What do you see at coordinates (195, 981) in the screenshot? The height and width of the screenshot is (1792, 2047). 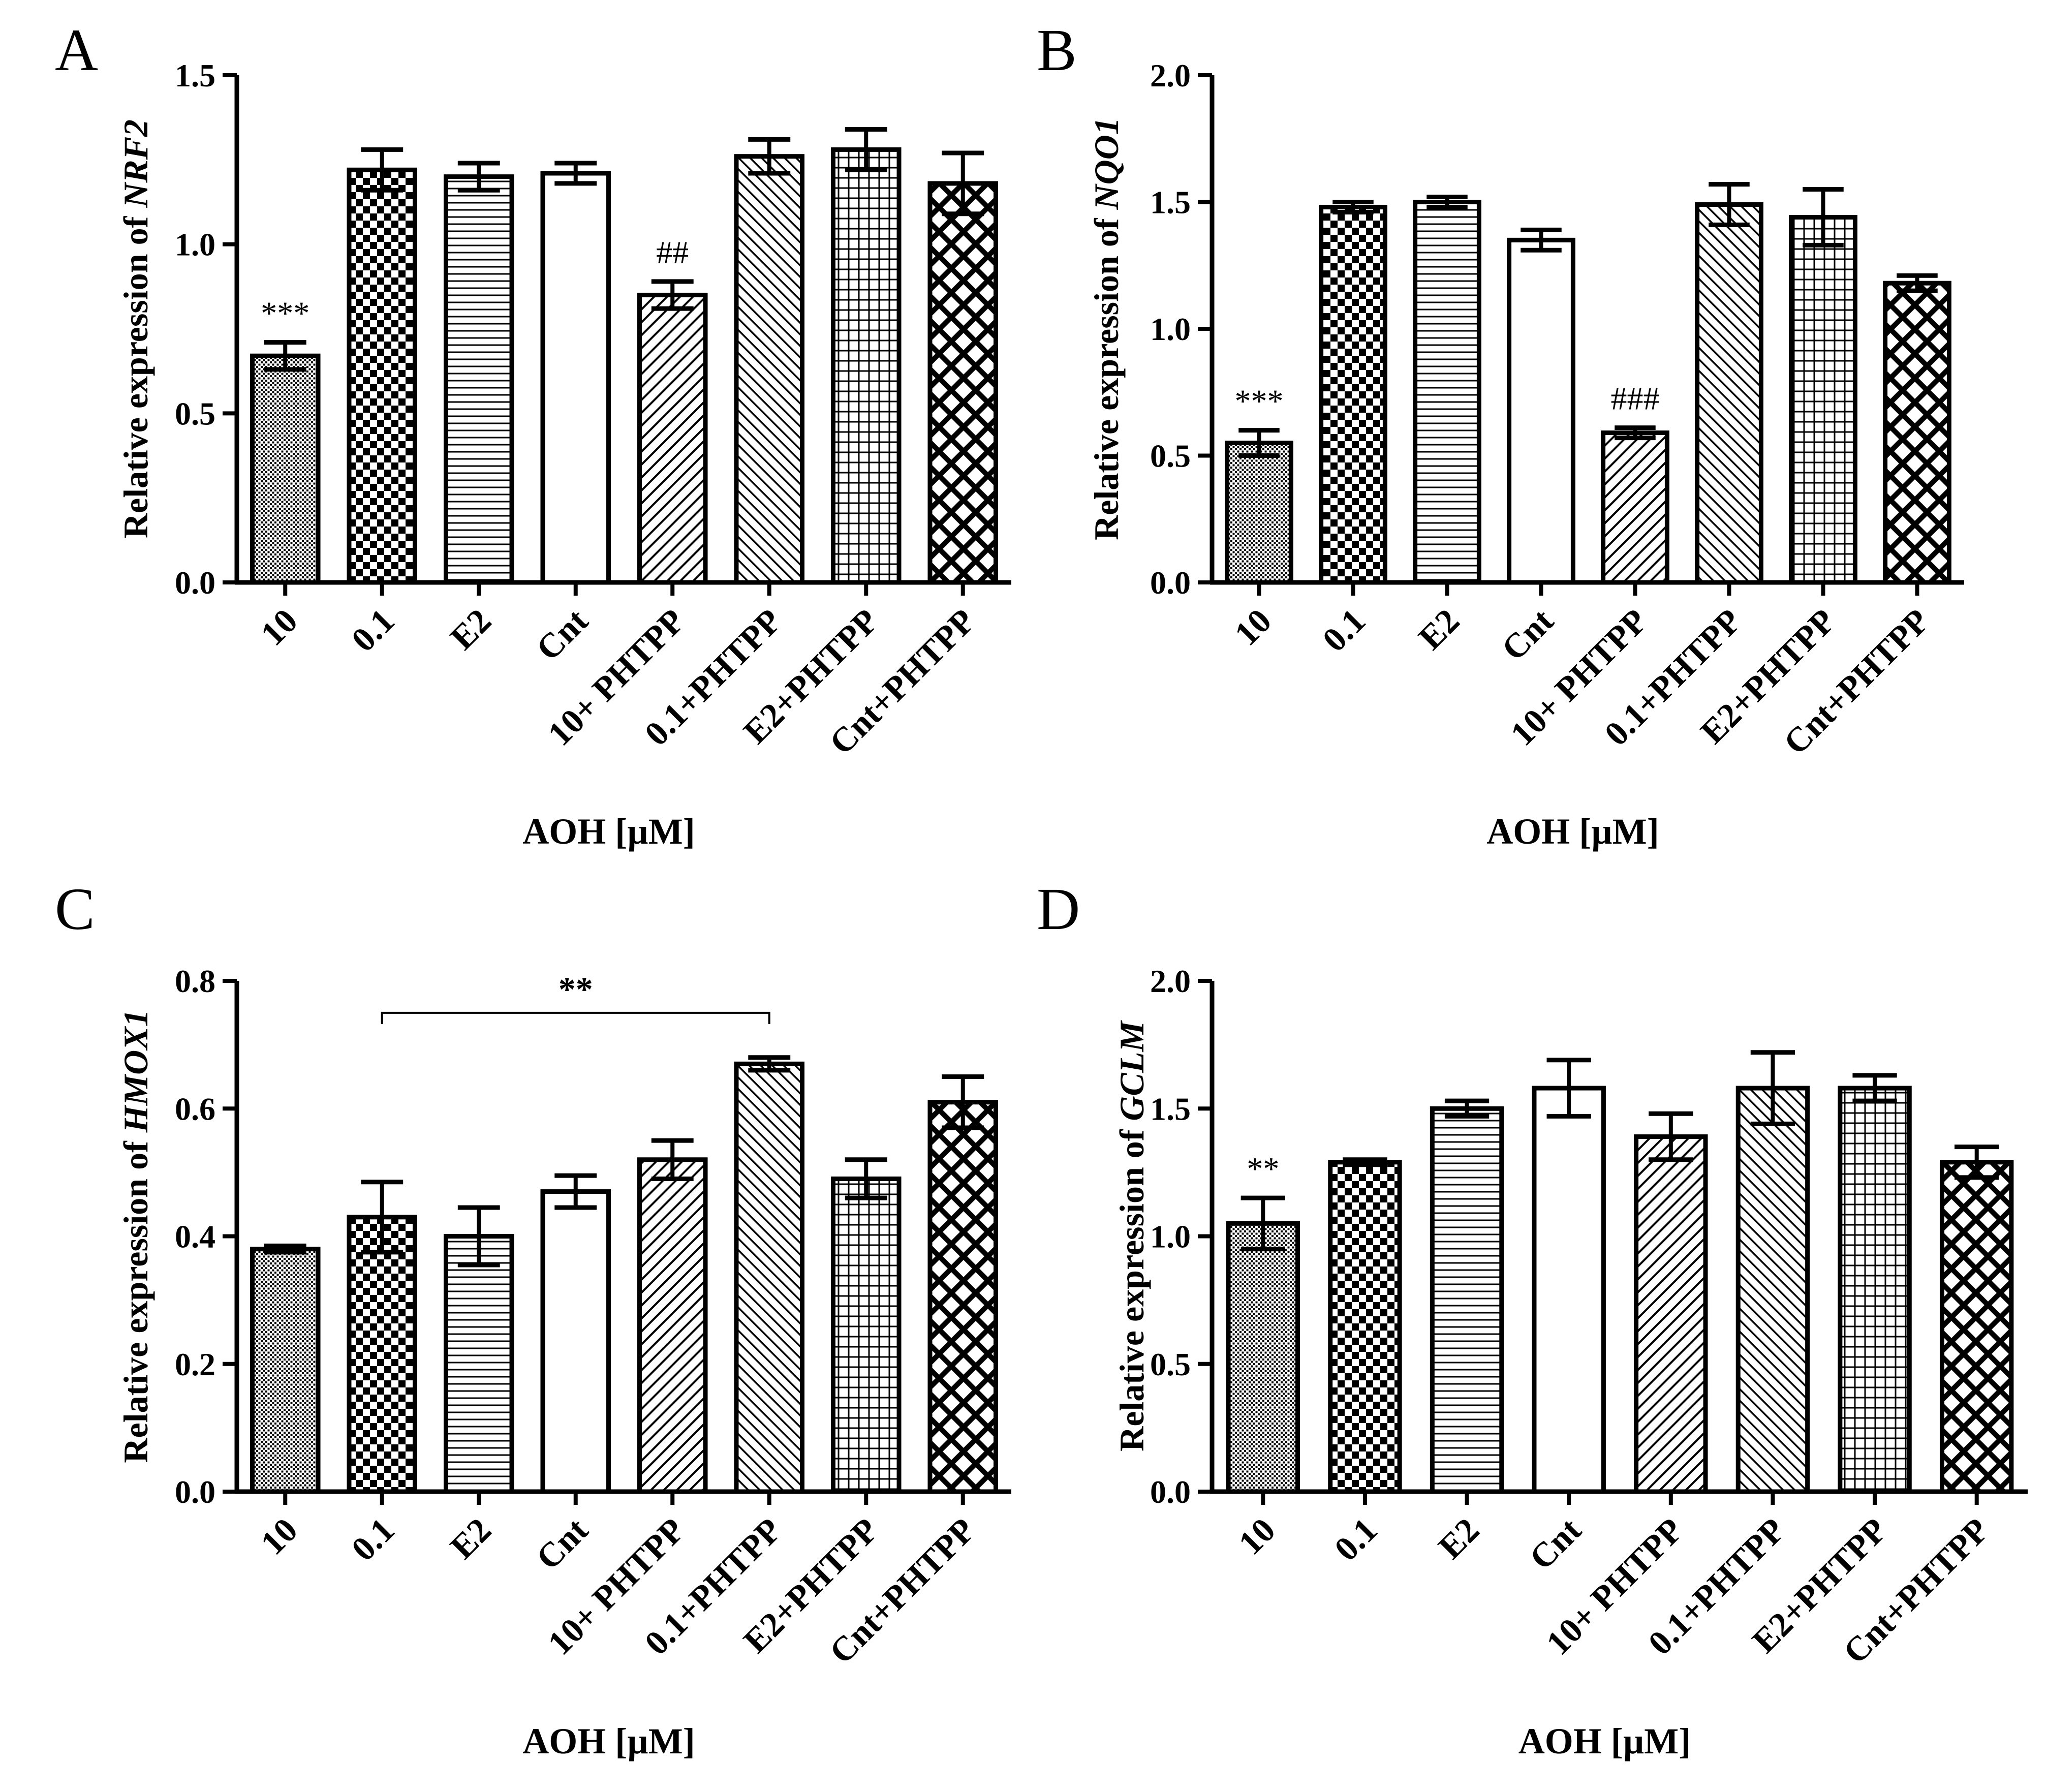 I see `y-tick-label: 0.8` at bounding box center [195, 981].